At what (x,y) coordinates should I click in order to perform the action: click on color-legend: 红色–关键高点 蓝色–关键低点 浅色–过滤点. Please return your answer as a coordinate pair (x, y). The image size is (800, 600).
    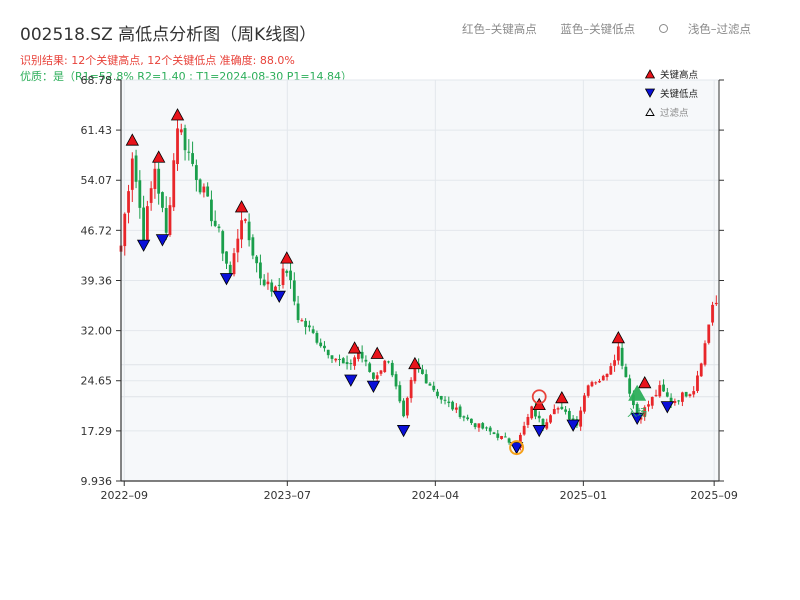
    Looking at the image, I should click on (616, 29).